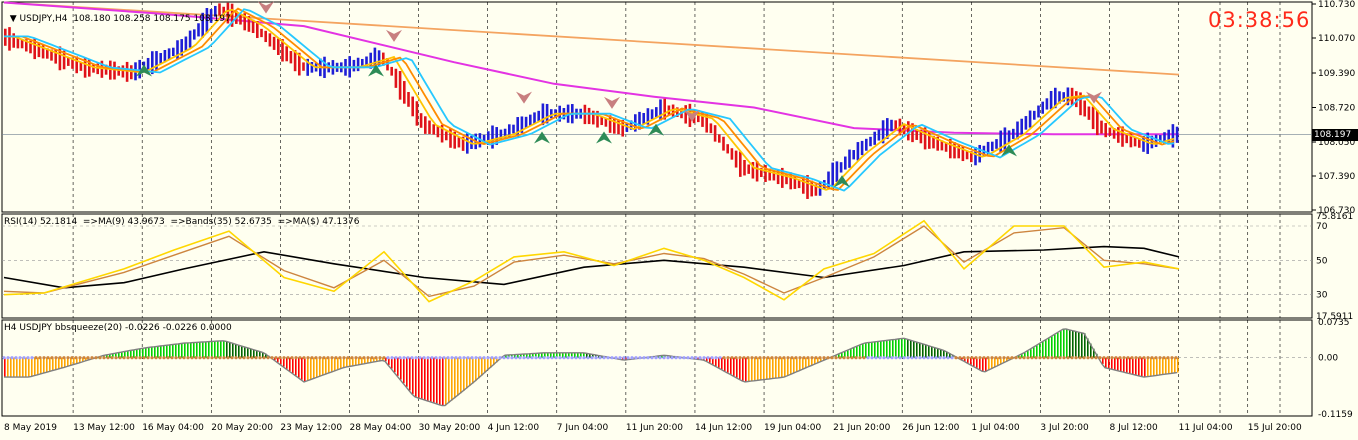 The image size is (1358, 440). Describe the element at coordinates (930, 428) in the screenshot. I see `x-tick-label: 26 Jun 12:00` at that location.